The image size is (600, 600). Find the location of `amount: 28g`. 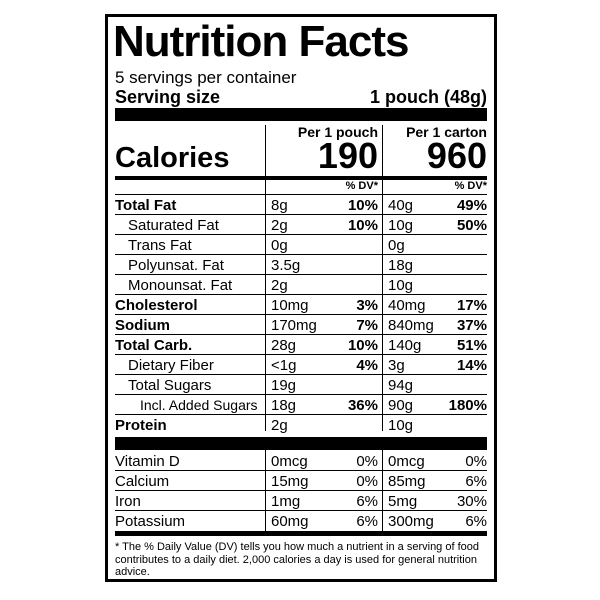

amount: 28g is located at coordinates (284, 345).